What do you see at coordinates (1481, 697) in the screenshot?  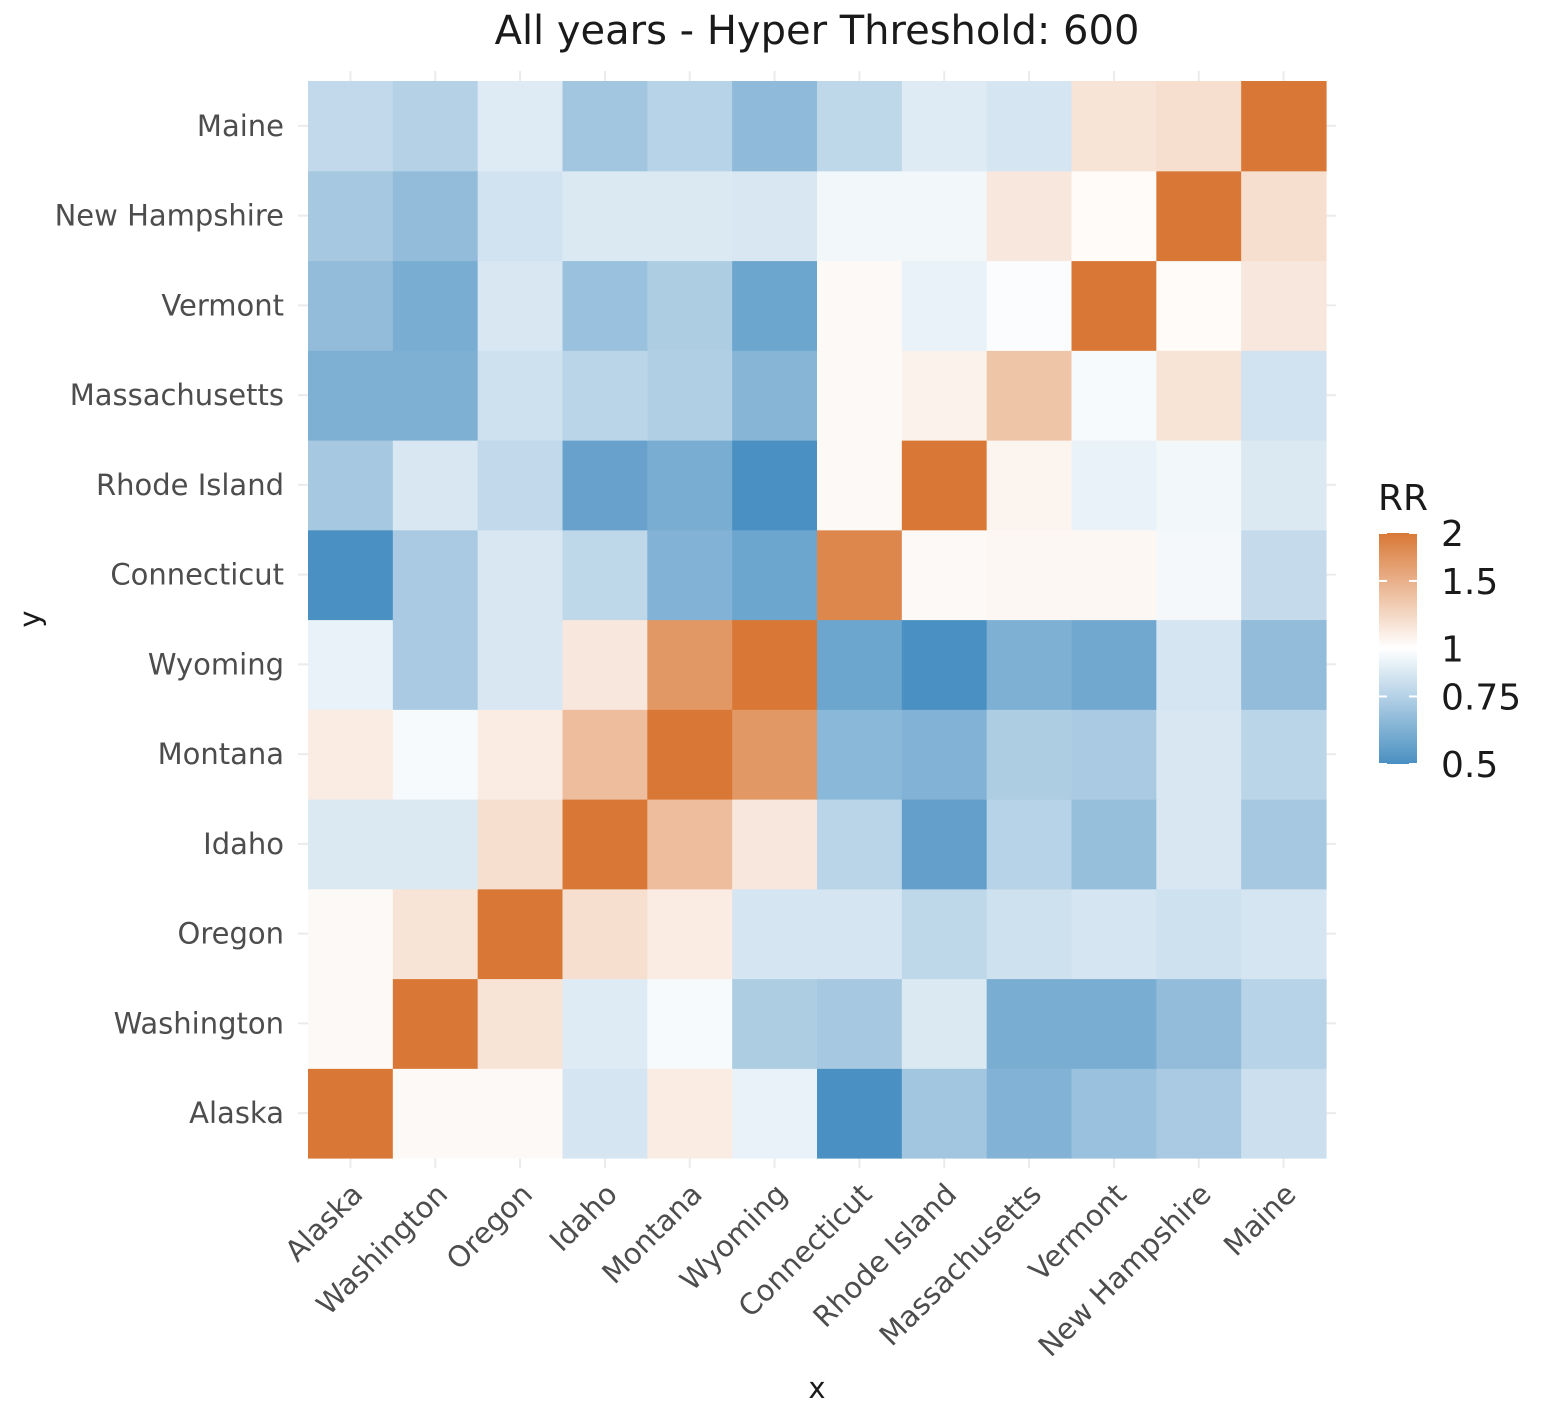 I see `legend-label: 0.75` at bounding box center [1481, 697].